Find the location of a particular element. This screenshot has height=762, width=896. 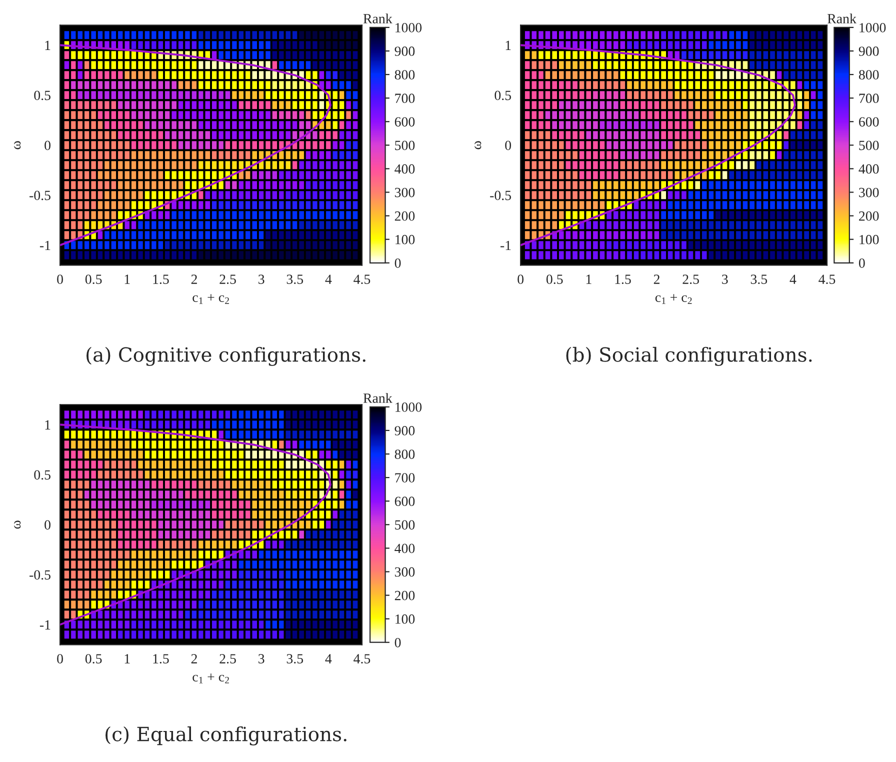

text: (c) Equal configurations. is located at coordinates (226, 736).